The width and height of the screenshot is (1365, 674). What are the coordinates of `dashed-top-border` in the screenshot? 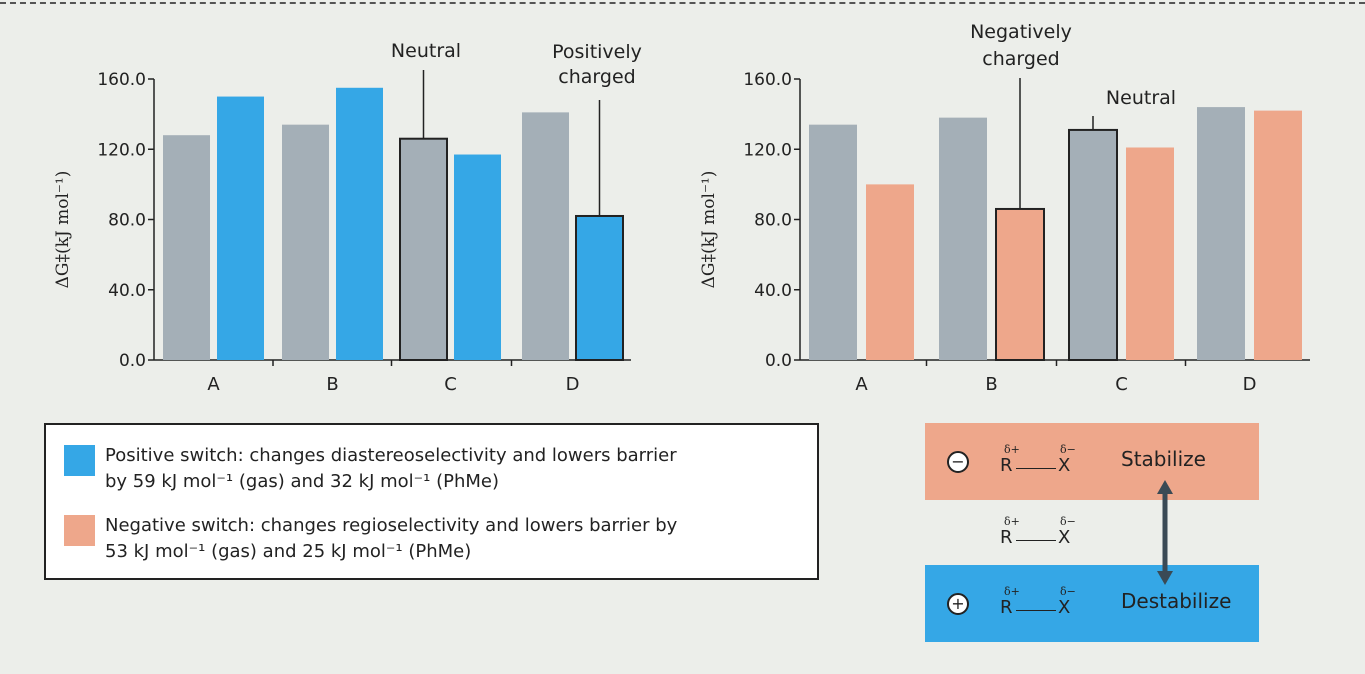 It's located at (682, 3).